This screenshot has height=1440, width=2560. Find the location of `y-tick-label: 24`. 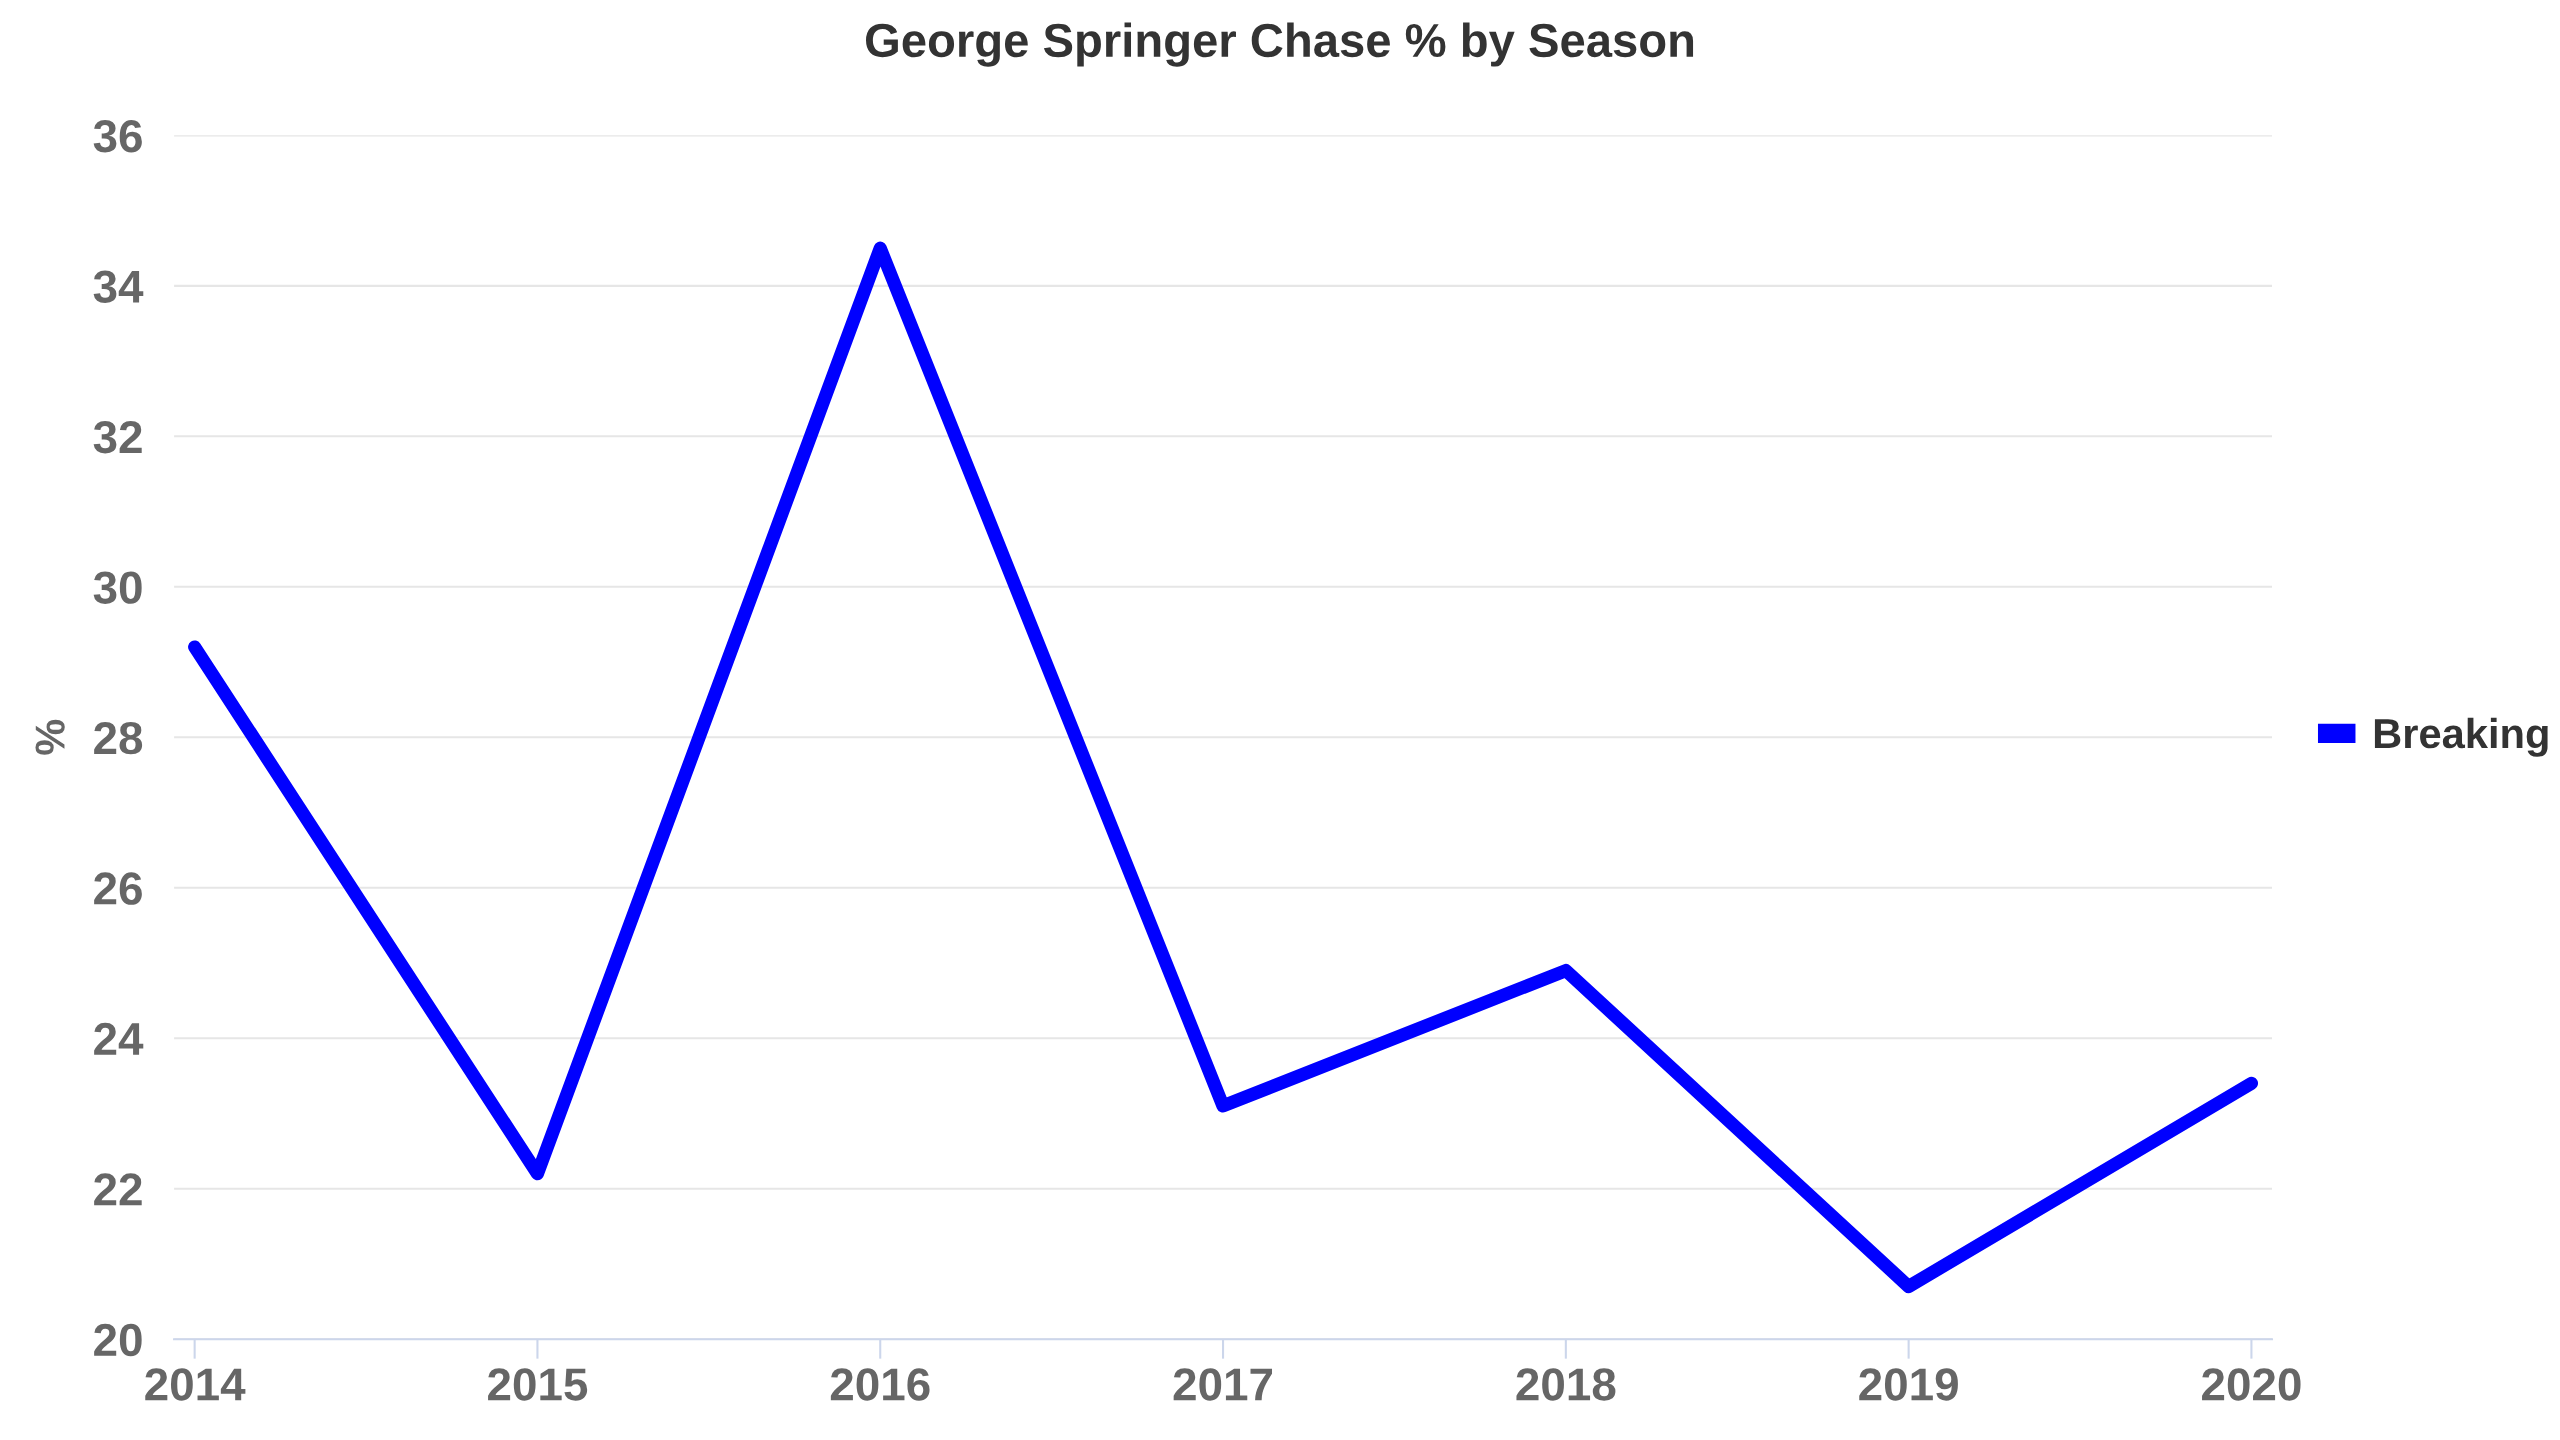

y-tick-label: 24 is located at coordinates (119, 1038).